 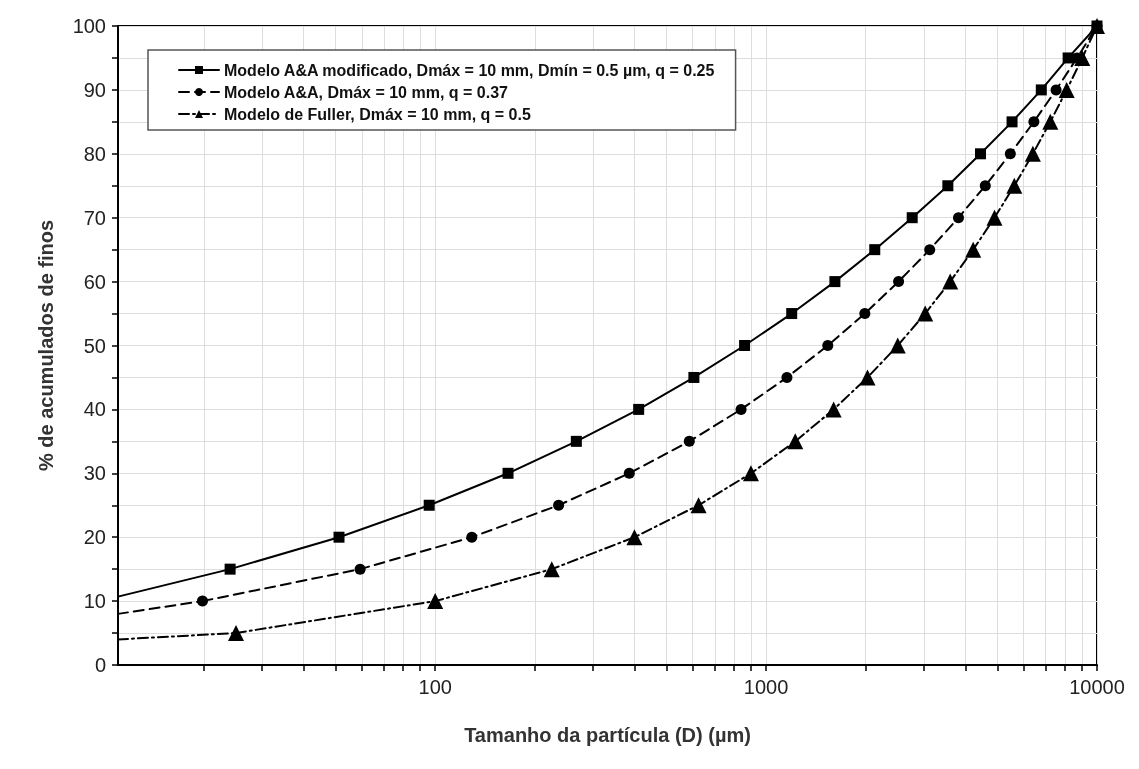 I want to click on x-tick-label: 10000, so click(x=1097, y=687).